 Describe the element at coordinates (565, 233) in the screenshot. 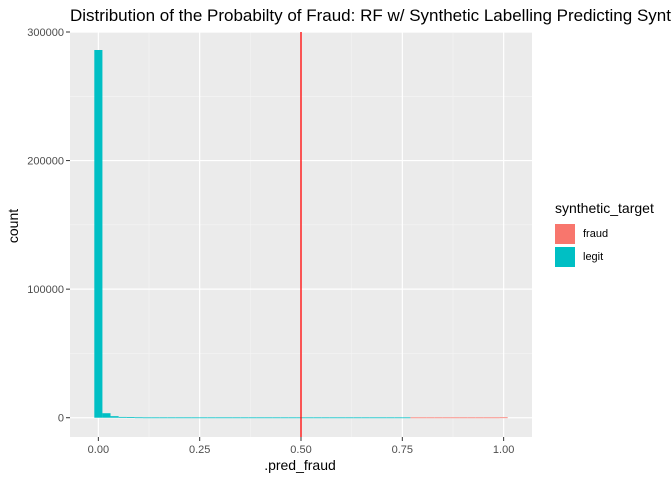

I see `legend-key-fraud` at that location.